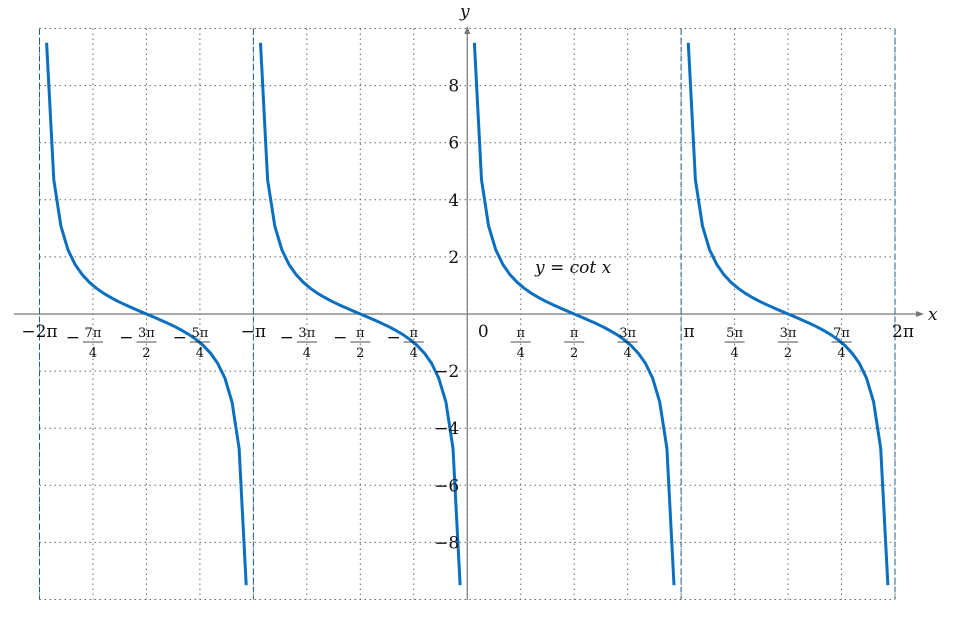 The width and height of the screenshot is (964, 618). Describe the element at coordinates (352, 343) in the screenshot. I see `x-tick-label: − π 2` at that location.